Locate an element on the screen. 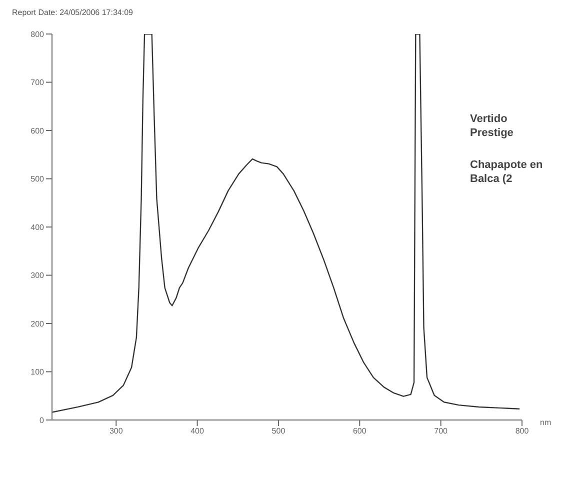 This screenshot has width=568, height=477. x-tick-label: 300 is located at coordinates (116, 431).